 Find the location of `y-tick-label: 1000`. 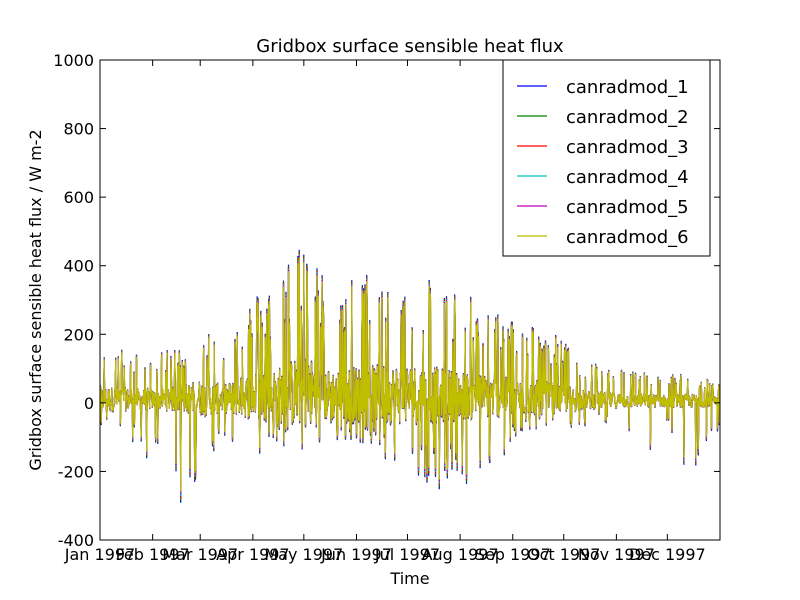

y-tick-label: 1000 is located at coordinates (73, 60).